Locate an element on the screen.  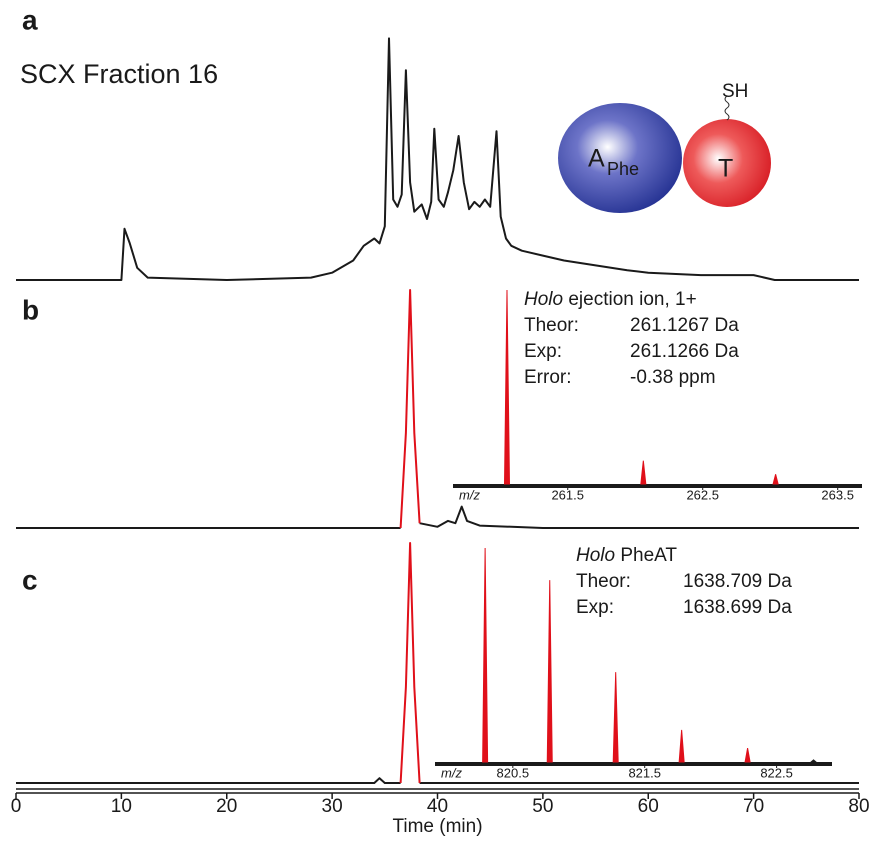
annotation-value: 261.1266 Da is located at coordinates (684, 351).